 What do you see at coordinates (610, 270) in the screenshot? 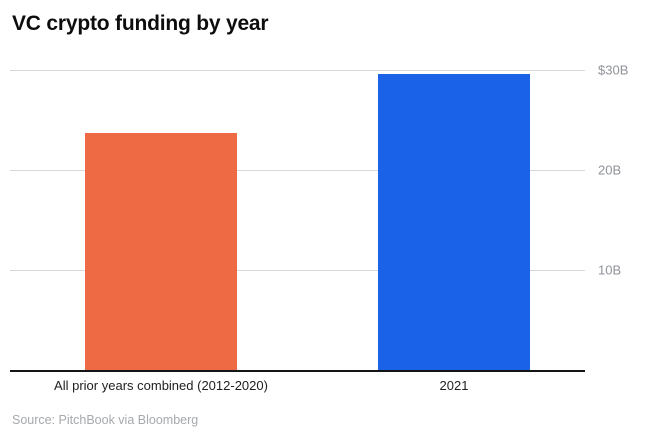
I see `y-axis-tick-label: 10B` at bounding box center [610, 270].